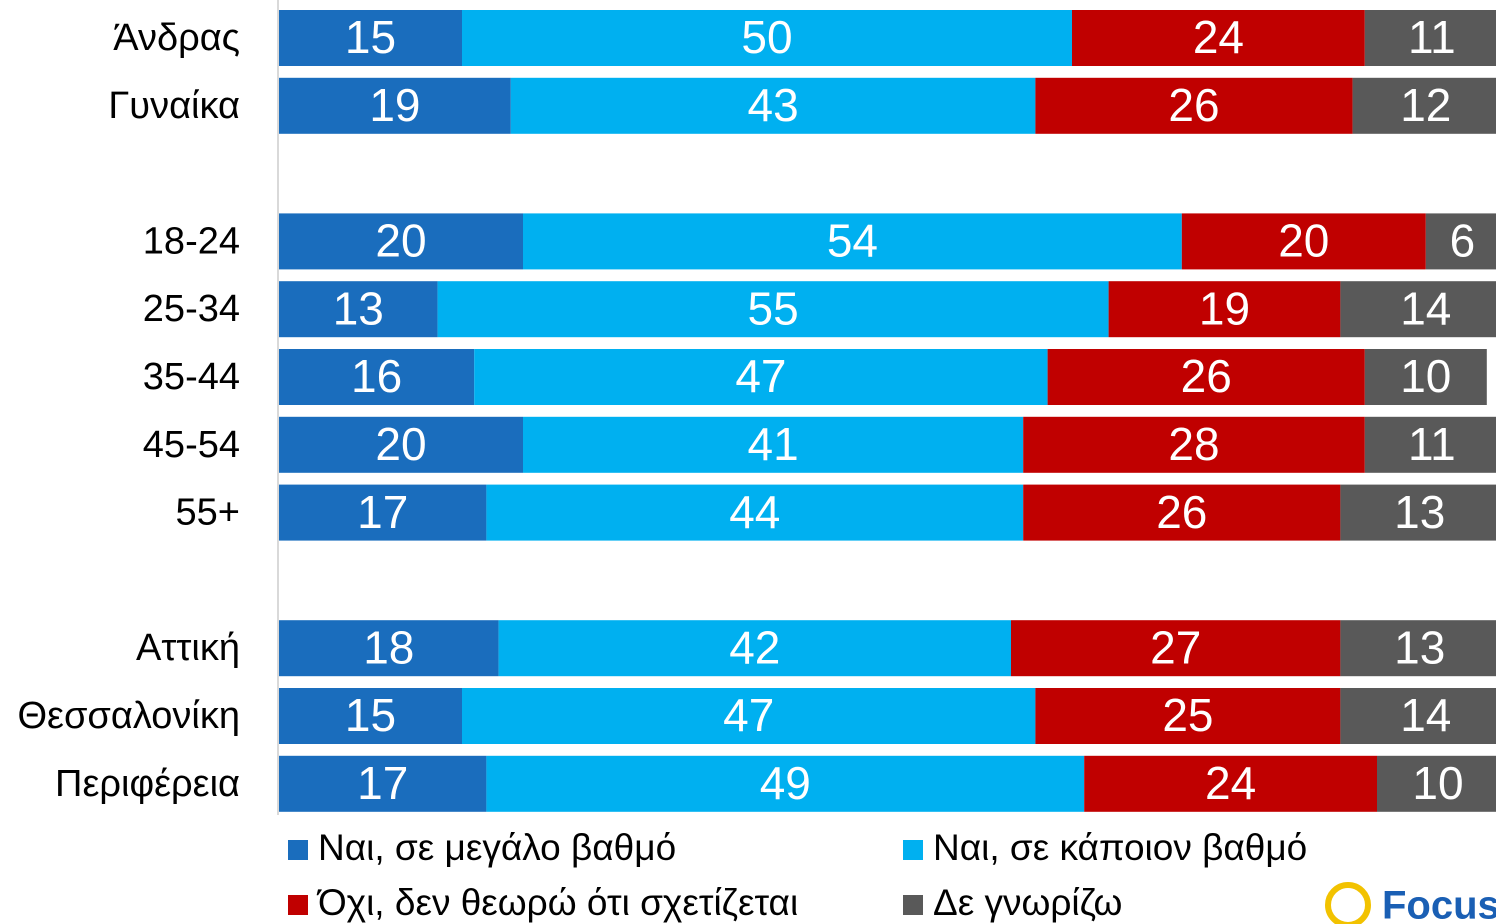 Image resolution: width=1496 pixels, height=924 pixels. I want to click on value-label: 43, so click(773, 105).